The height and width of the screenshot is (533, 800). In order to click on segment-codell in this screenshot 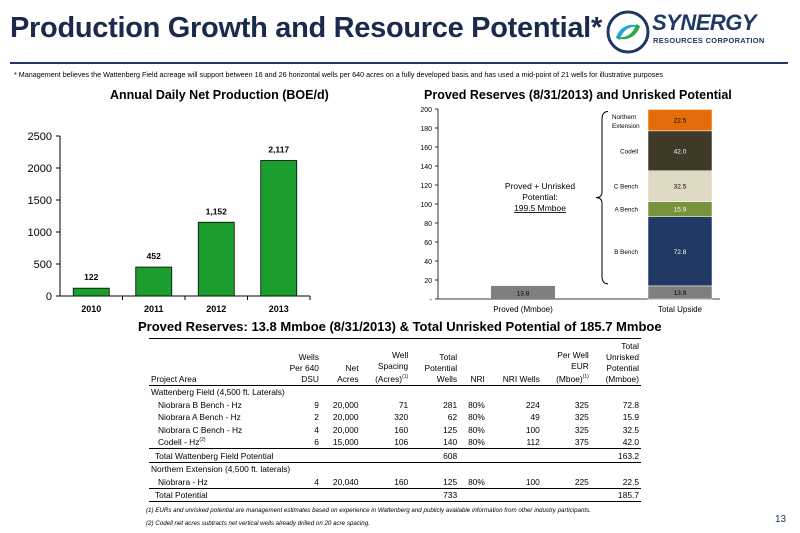, I will do `click(680, 151)`.